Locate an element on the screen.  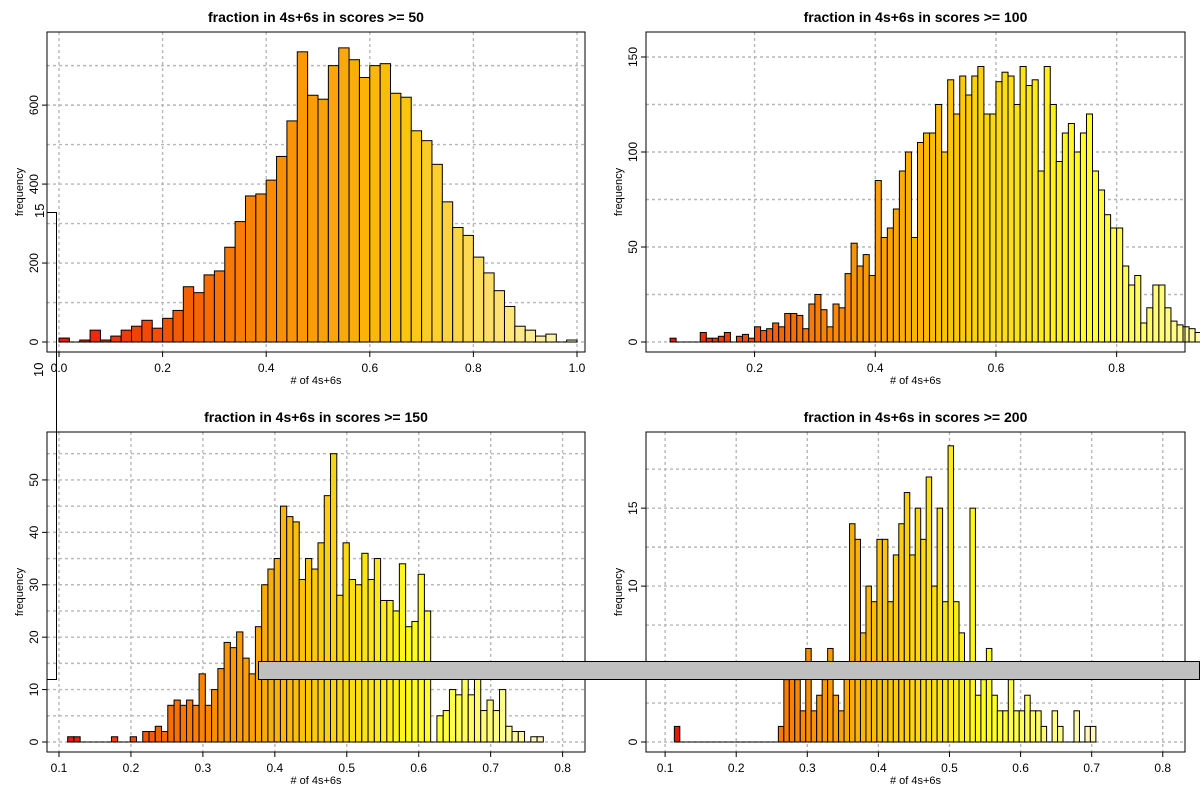
x-tick-label: 1.0 is located at coordinates (577, 368).